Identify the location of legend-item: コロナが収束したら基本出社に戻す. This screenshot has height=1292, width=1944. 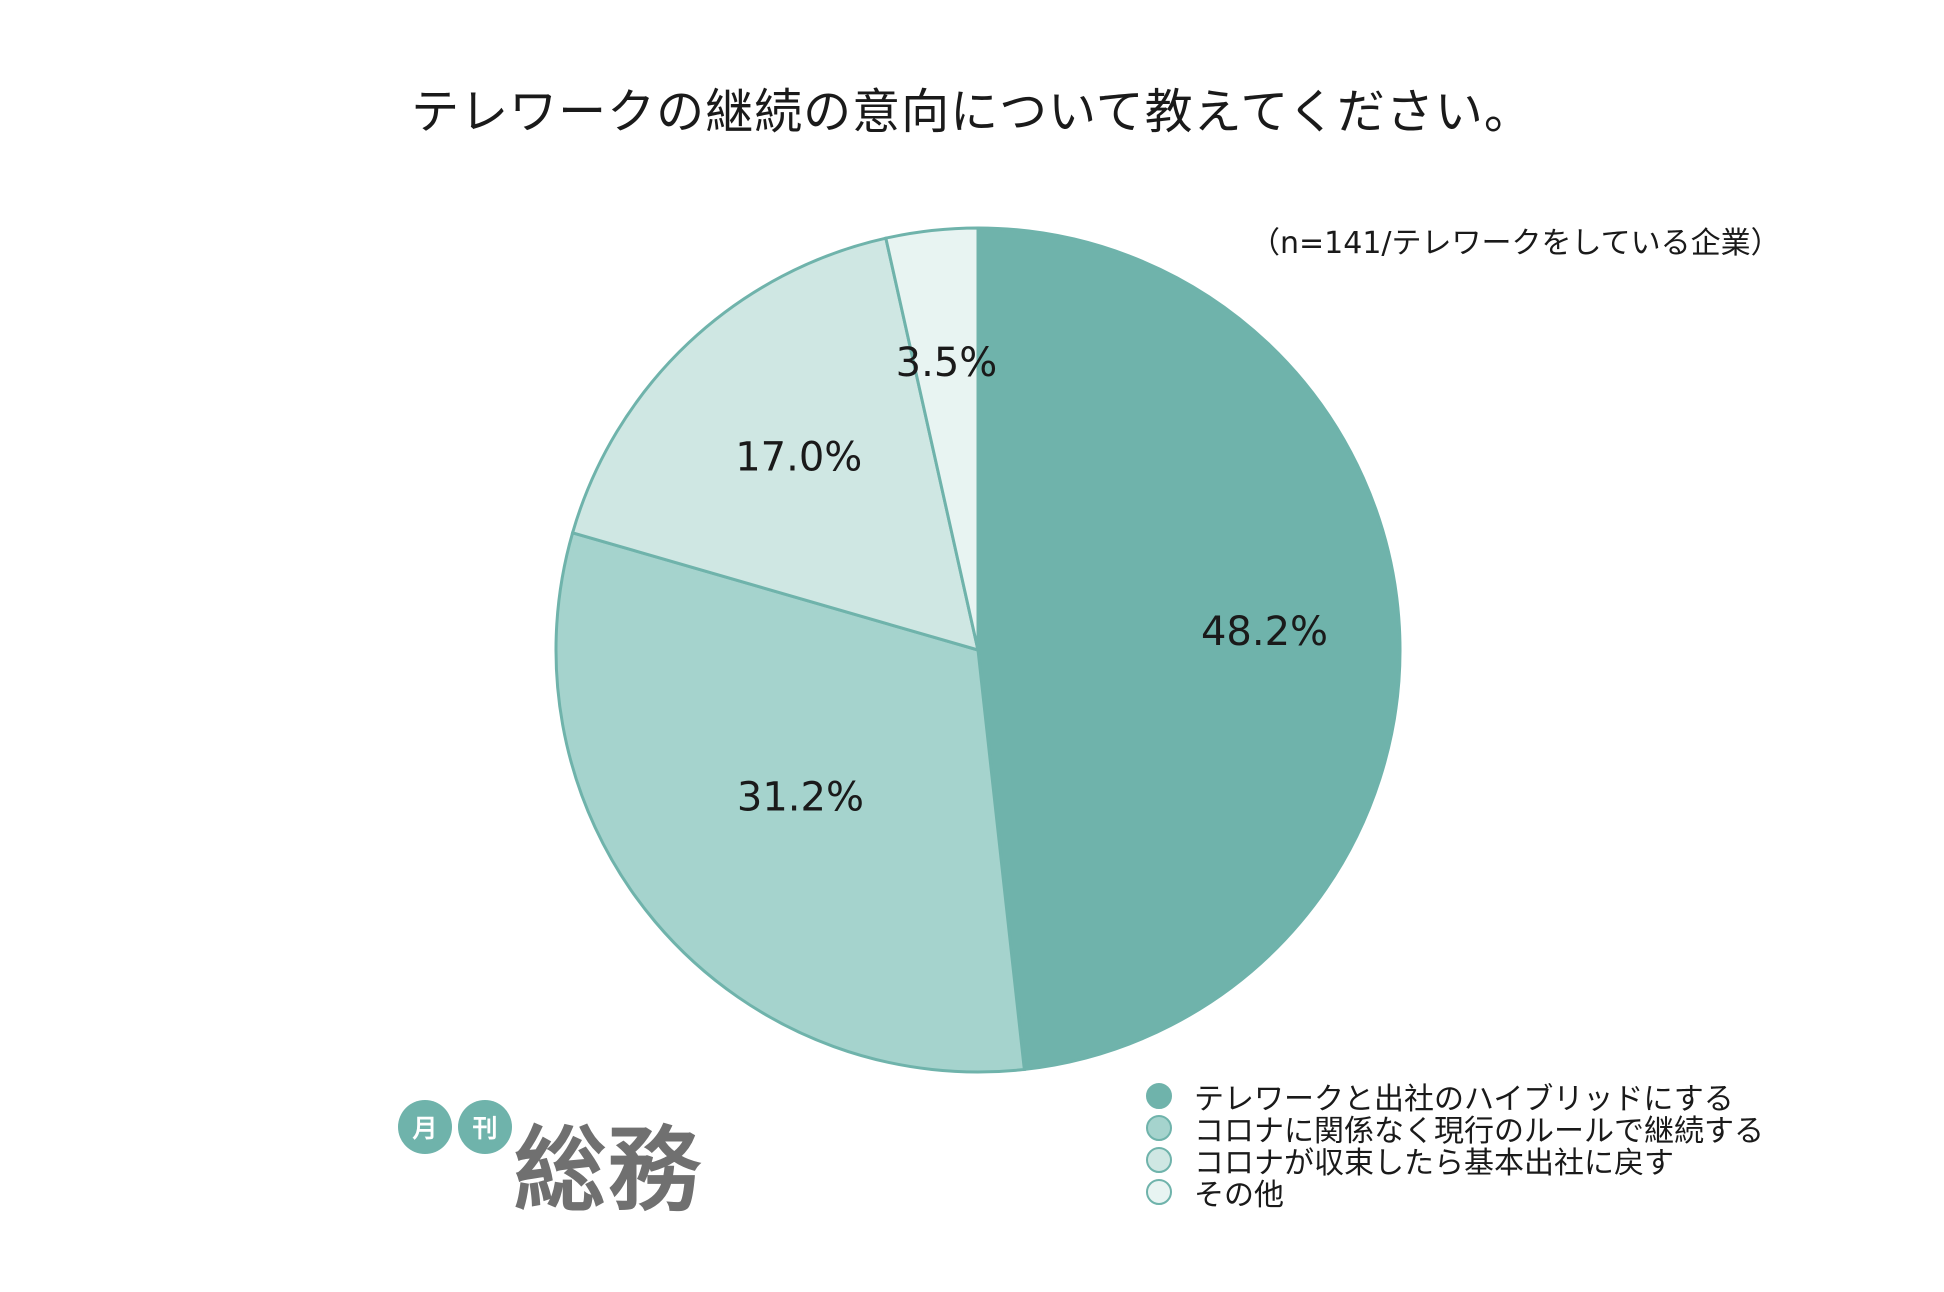
(1455, 1162).